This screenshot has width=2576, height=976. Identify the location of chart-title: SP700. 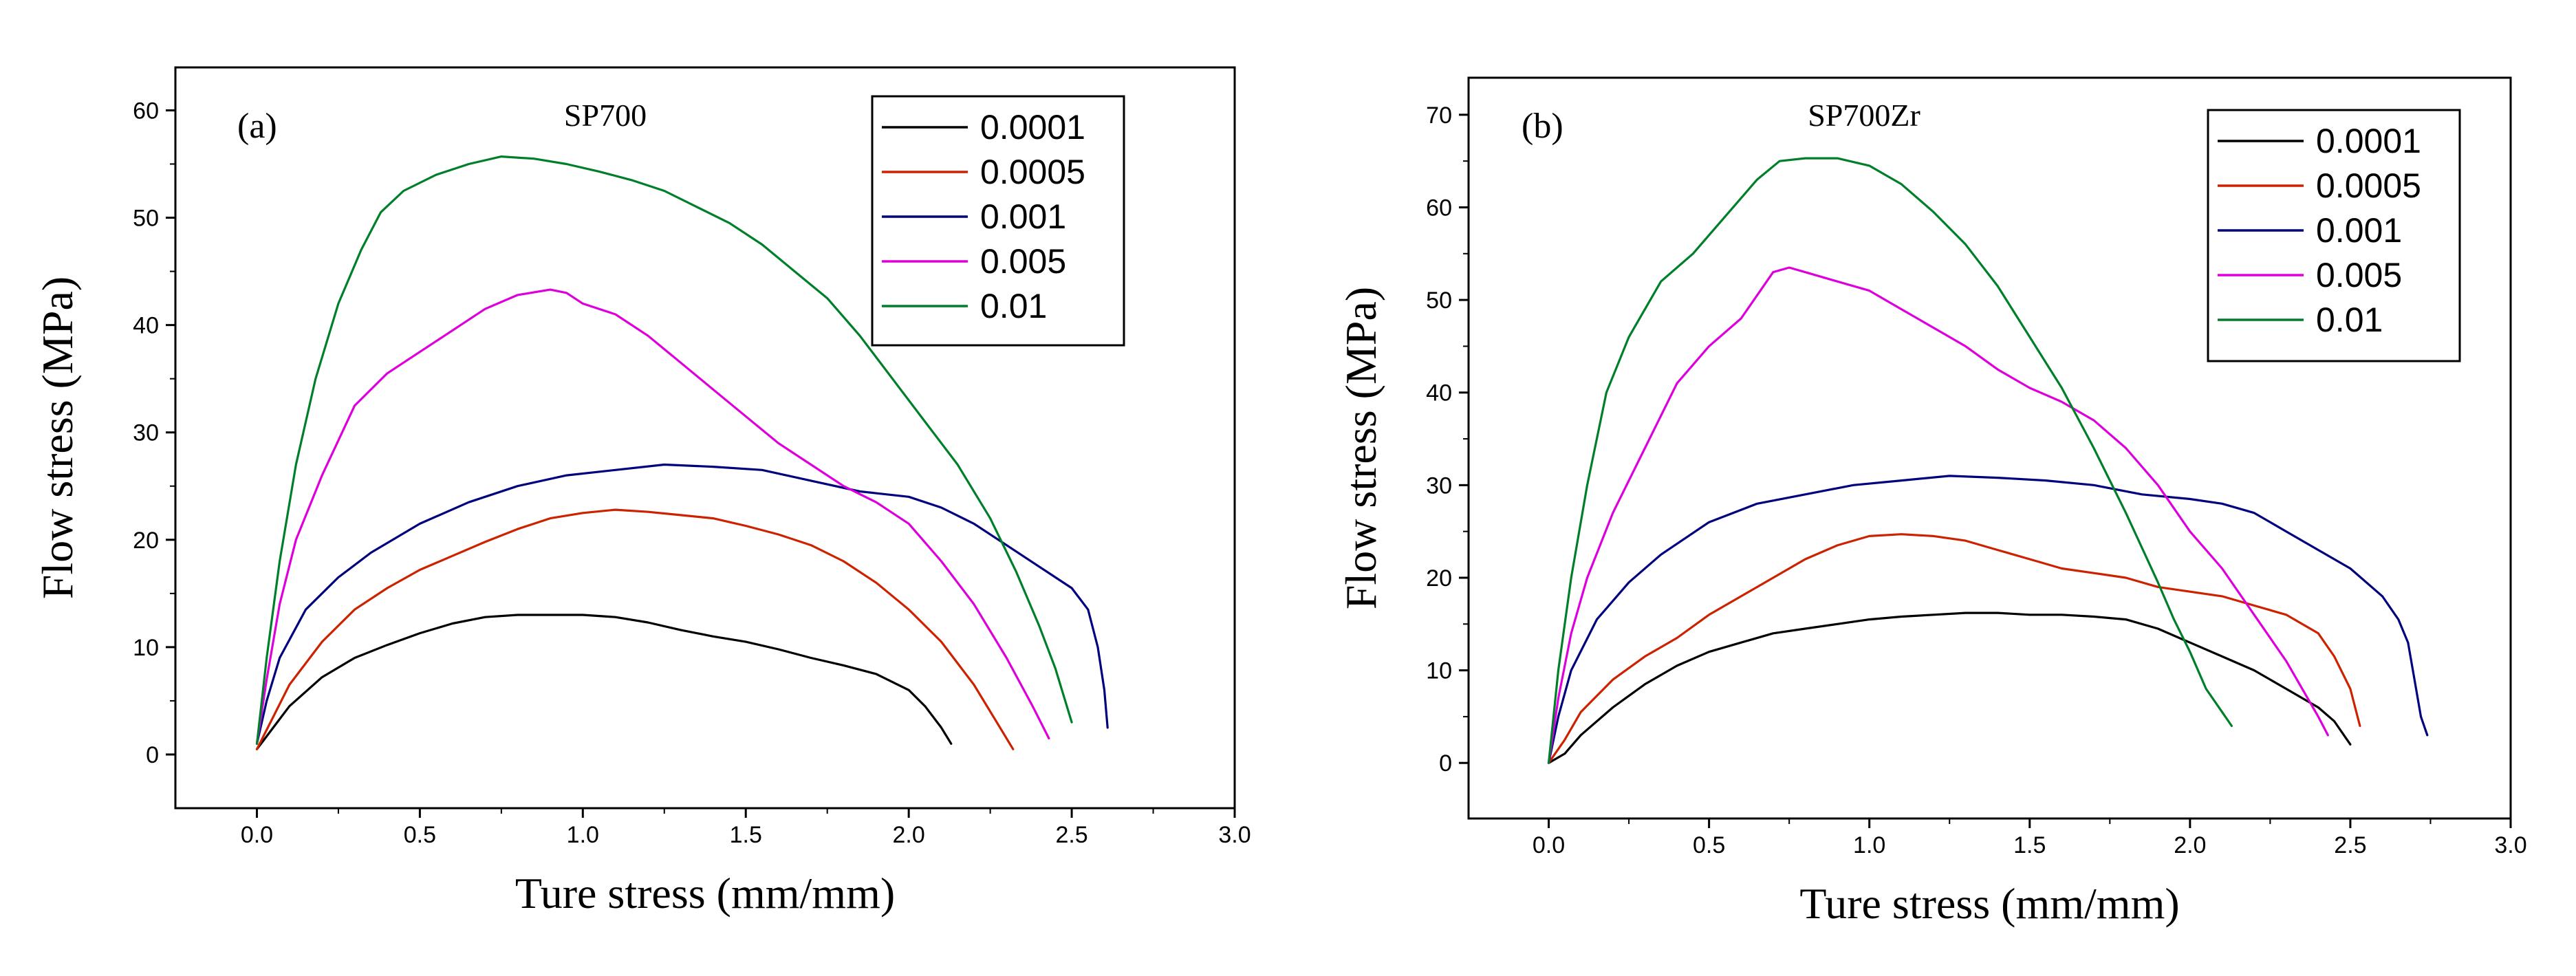
(605, 115).